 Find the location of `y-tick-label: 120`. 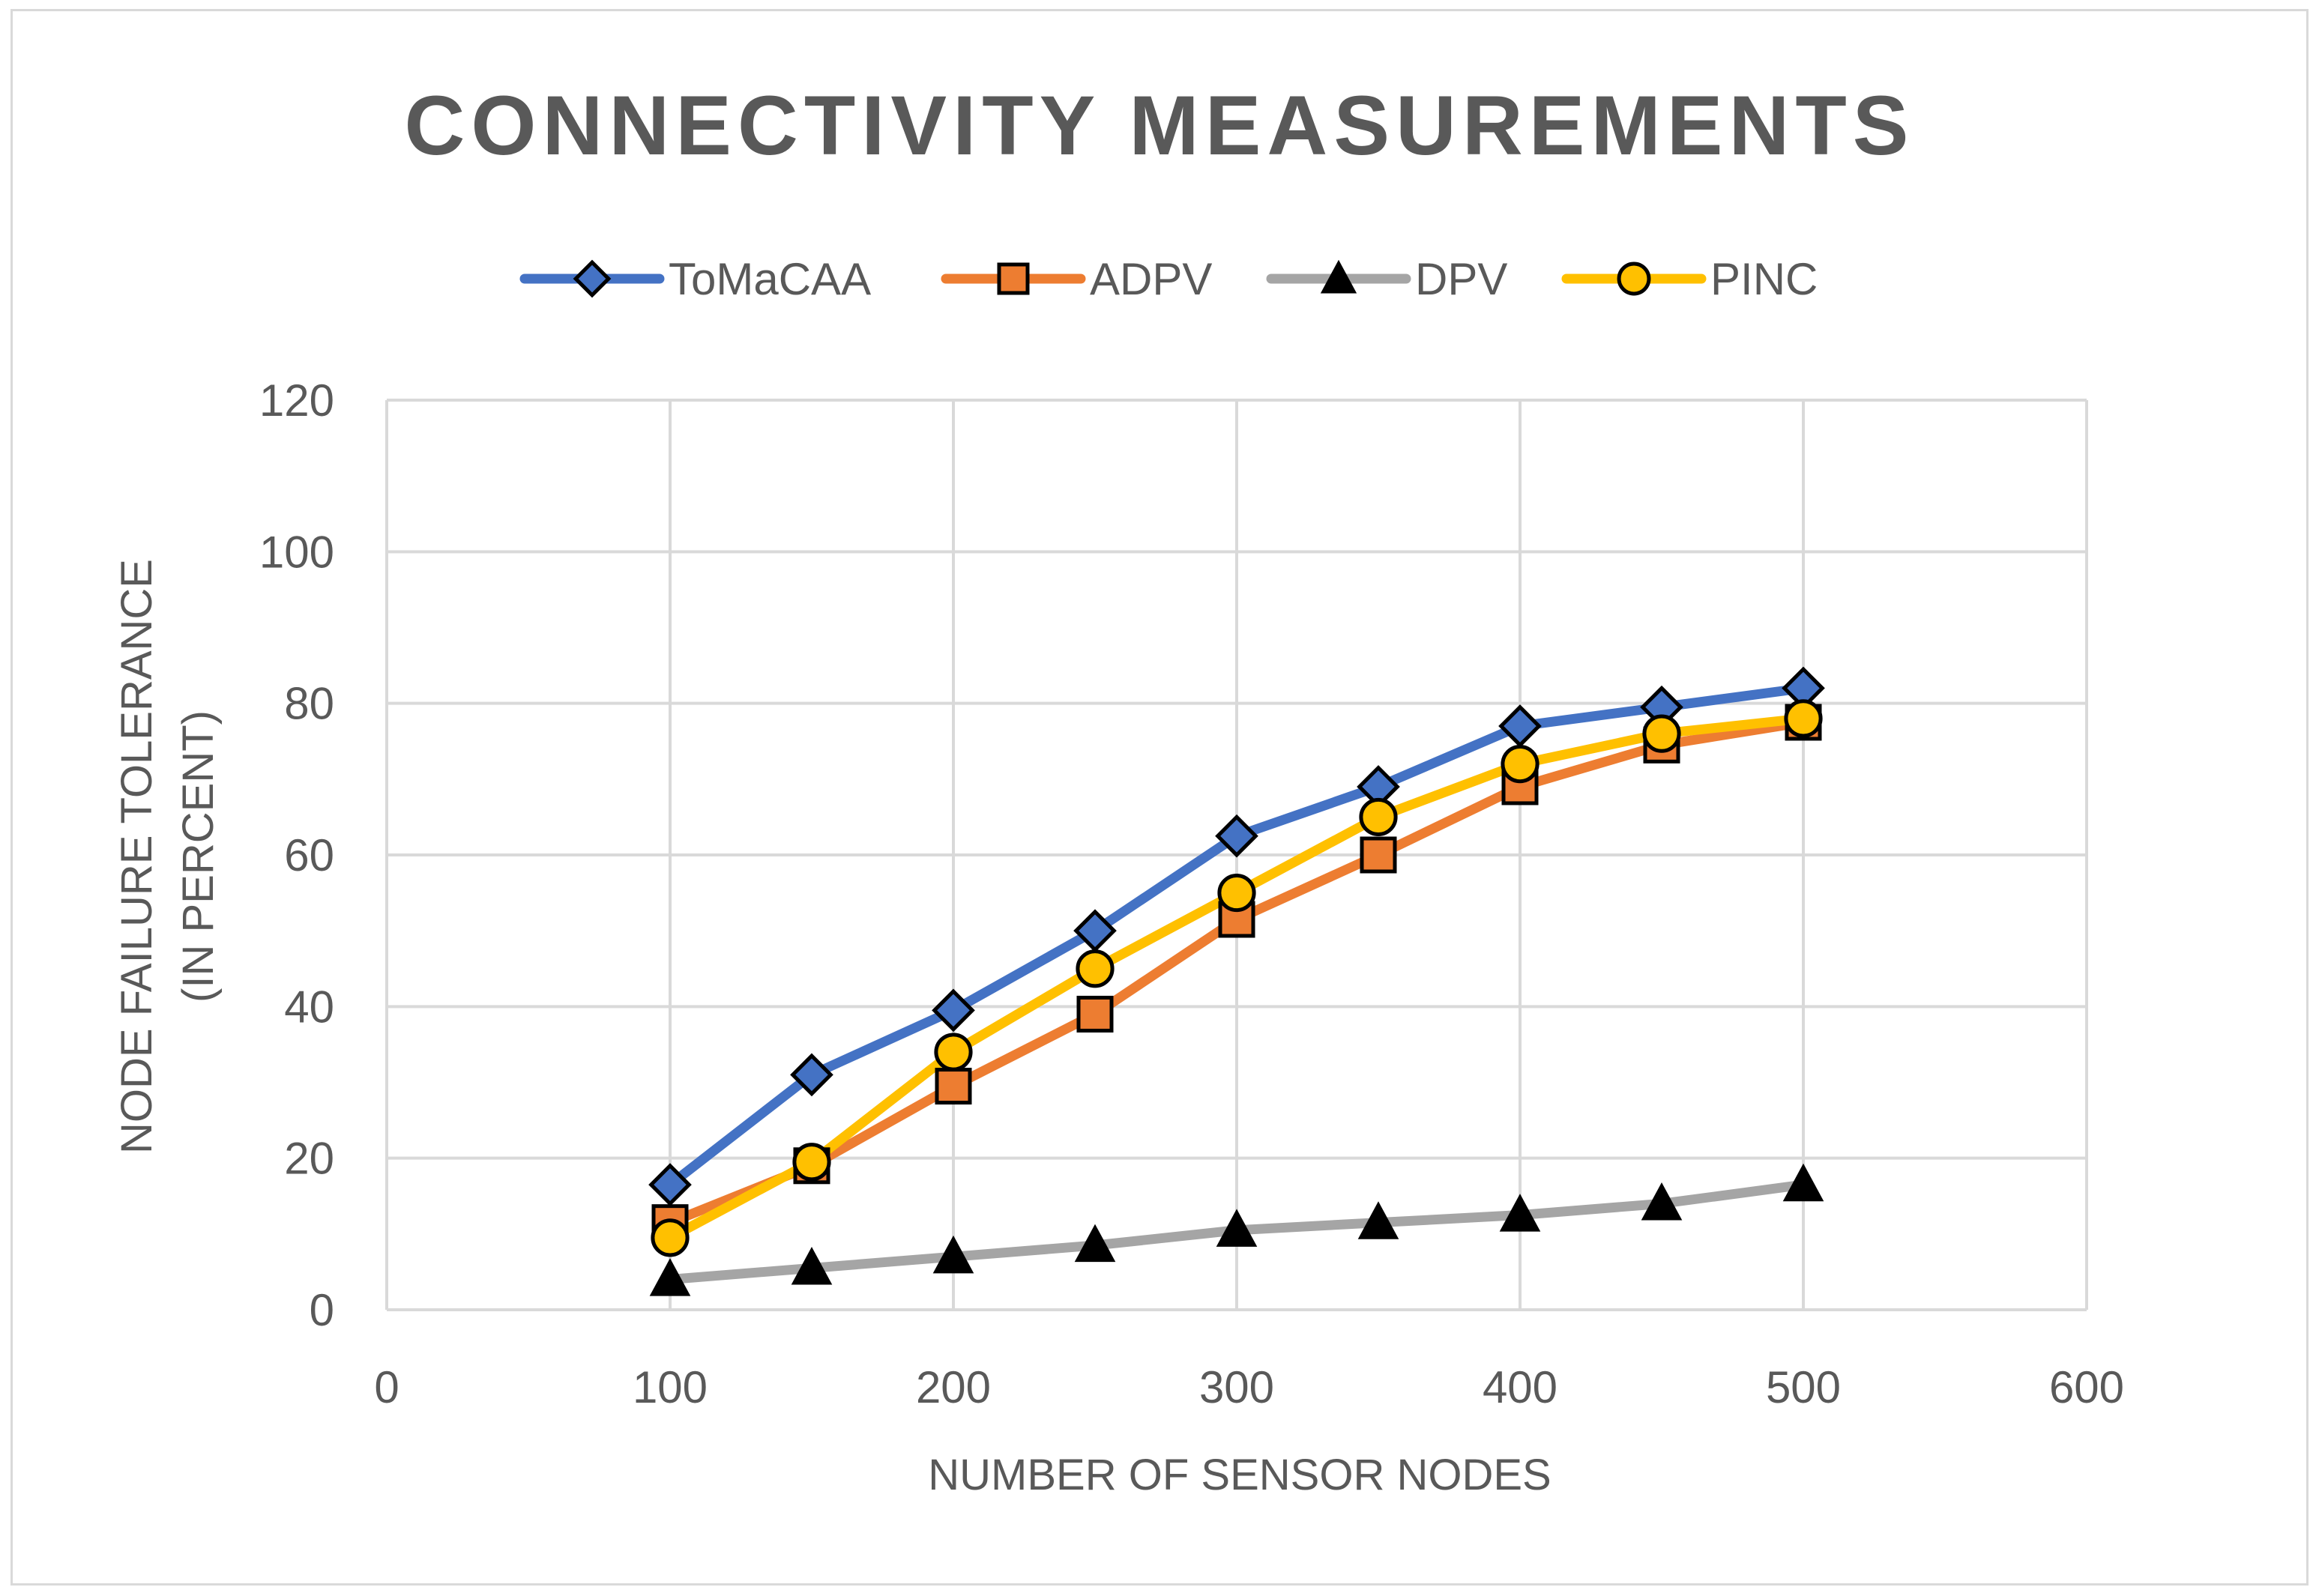

y-tick-label: 120 is located at coordinates (296, 400).